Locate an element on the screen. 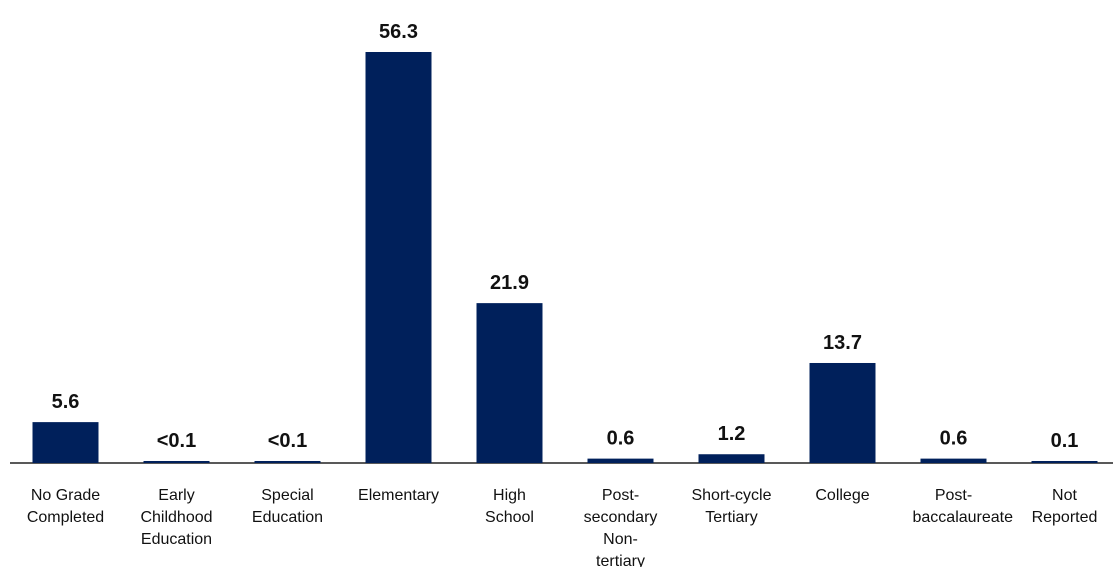 This screenshot has width=1113, height=567. category-label: Special Education is located at coordinates (287, 506).